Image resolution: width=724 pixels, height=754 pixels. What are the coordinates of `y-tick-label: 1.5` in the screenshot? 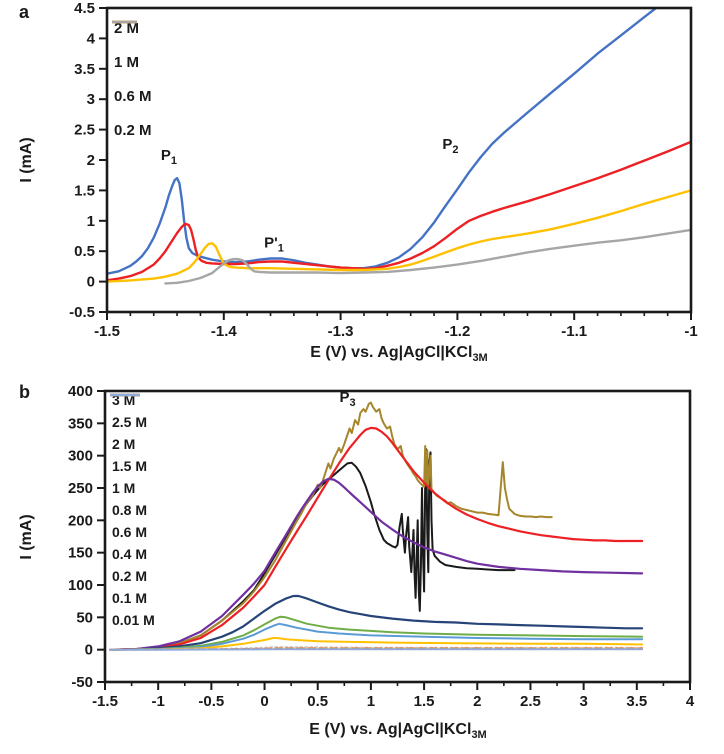 It's located at (84, 190).